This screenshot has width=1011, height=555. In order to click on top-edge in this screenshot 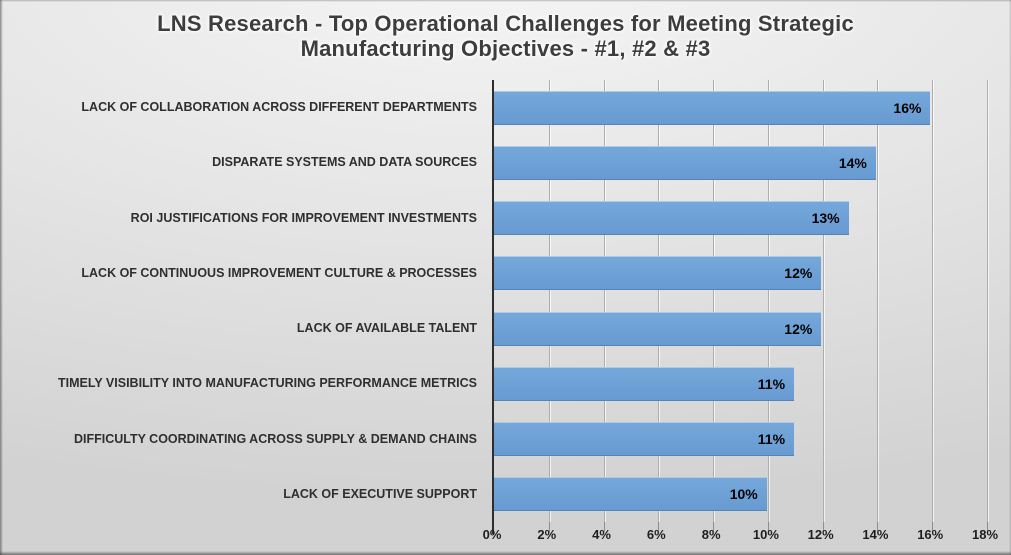, I will do `click(505, 1)`.